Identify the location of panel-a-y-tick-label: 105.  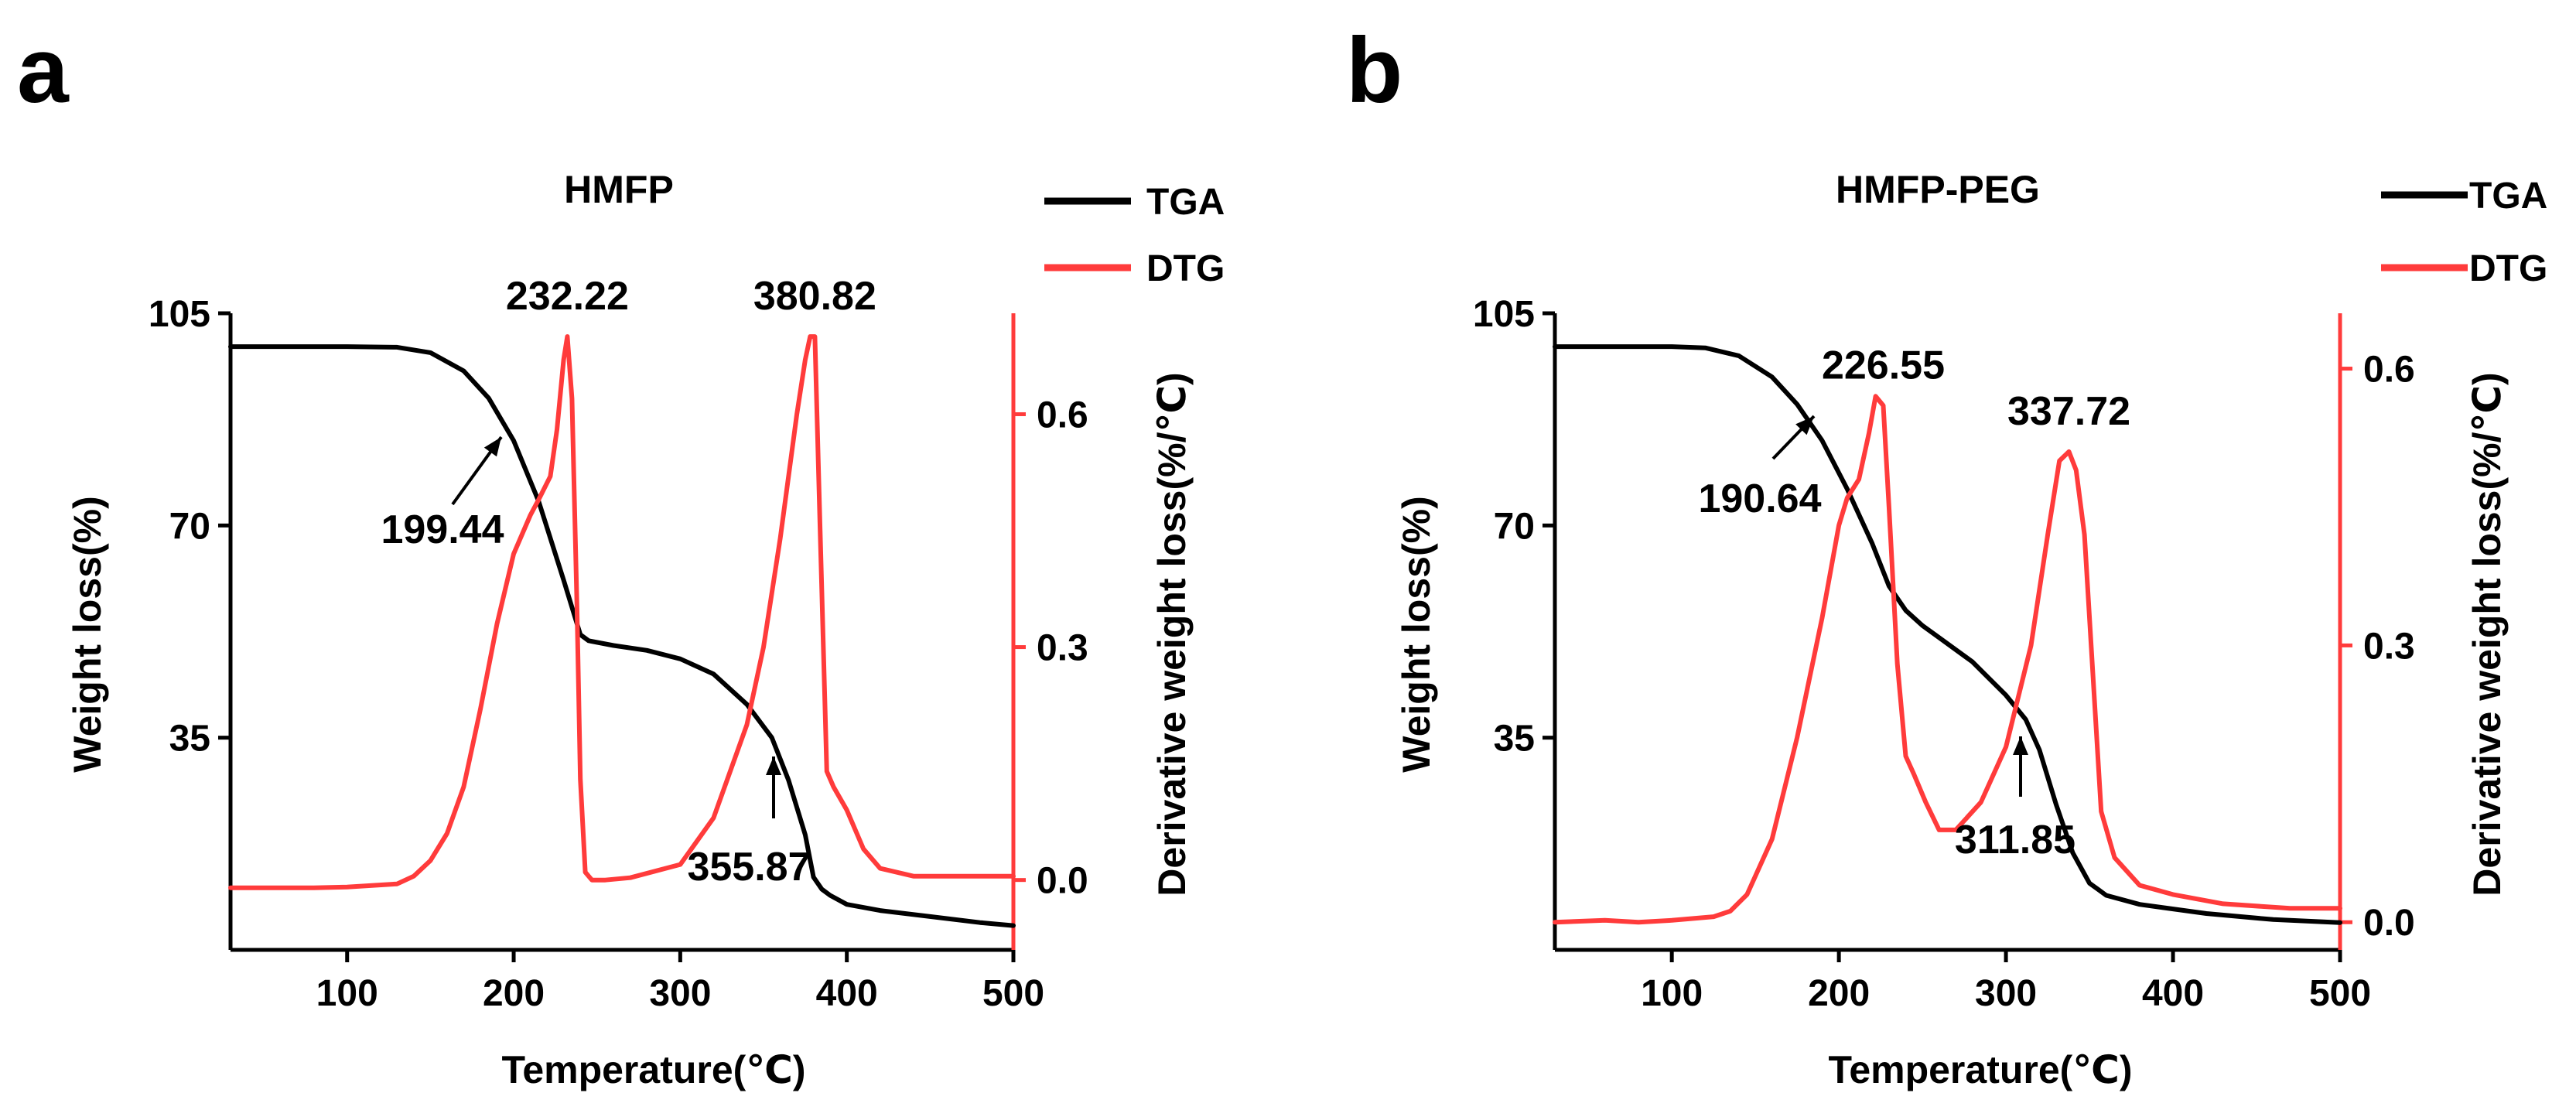
(179, 314).